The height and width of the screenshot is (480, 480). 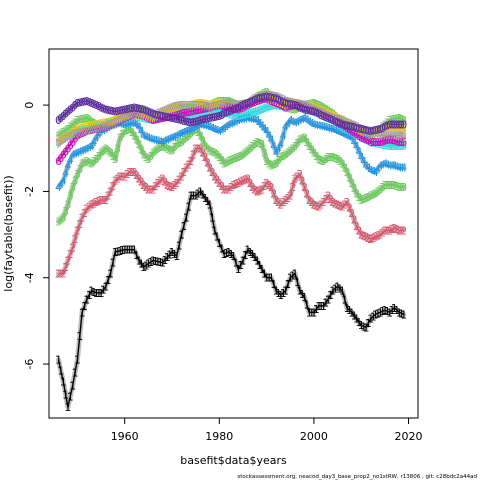 I want to click on point-1-8: 2, so click(x=77, y=230).